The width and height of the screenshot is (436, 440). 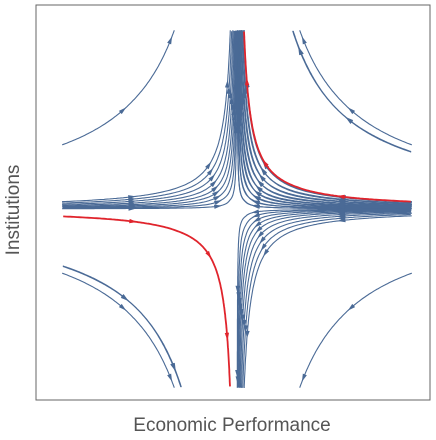 I want to click on y-axis-label: Institutions, so click(x=13, y=210).